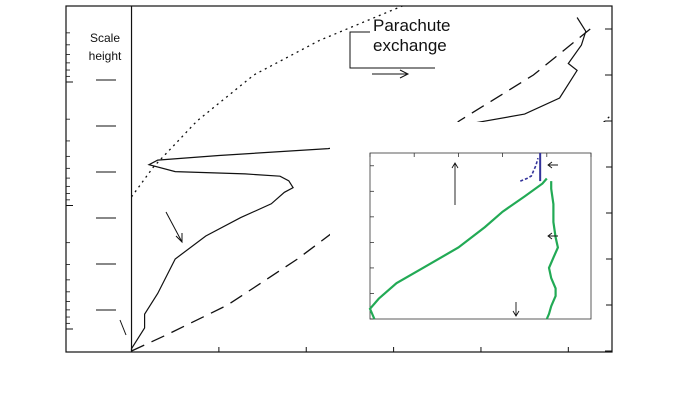 This screenshot has height=410, width=675. I want to click on inset-disr-arrow, so click(552, 236).